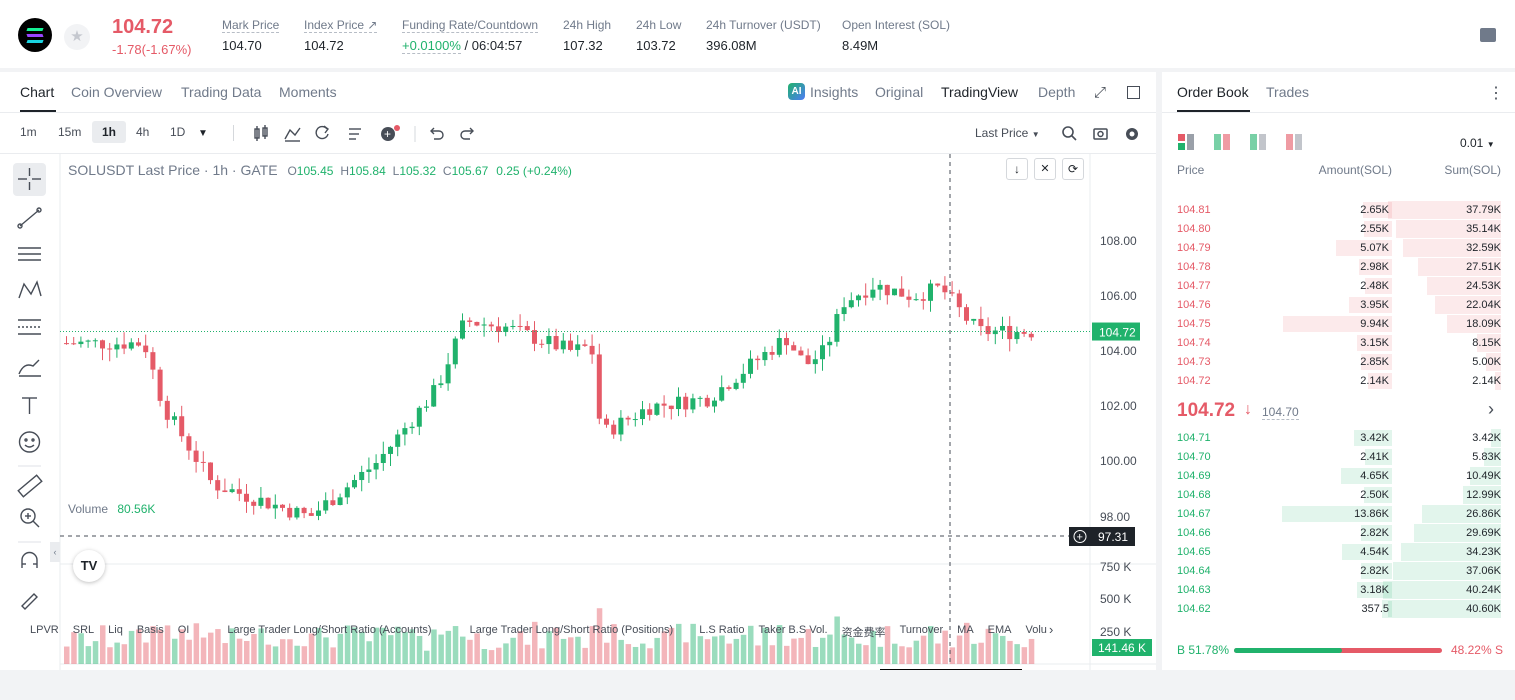 Image resolution: width=1515 pixels, height=700 pixels. I want to click on orderbook-row: 104.63 3.18K 40.24K, so click(1338, 590).